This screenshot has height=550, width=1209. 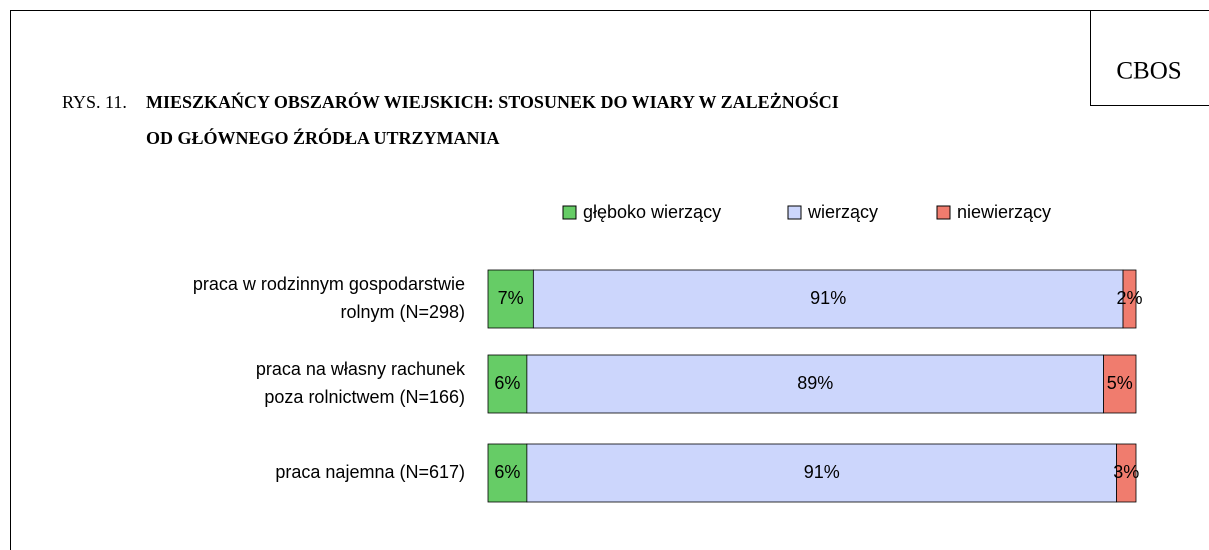 I want to click on source-box, so click(x=1149, y=58).